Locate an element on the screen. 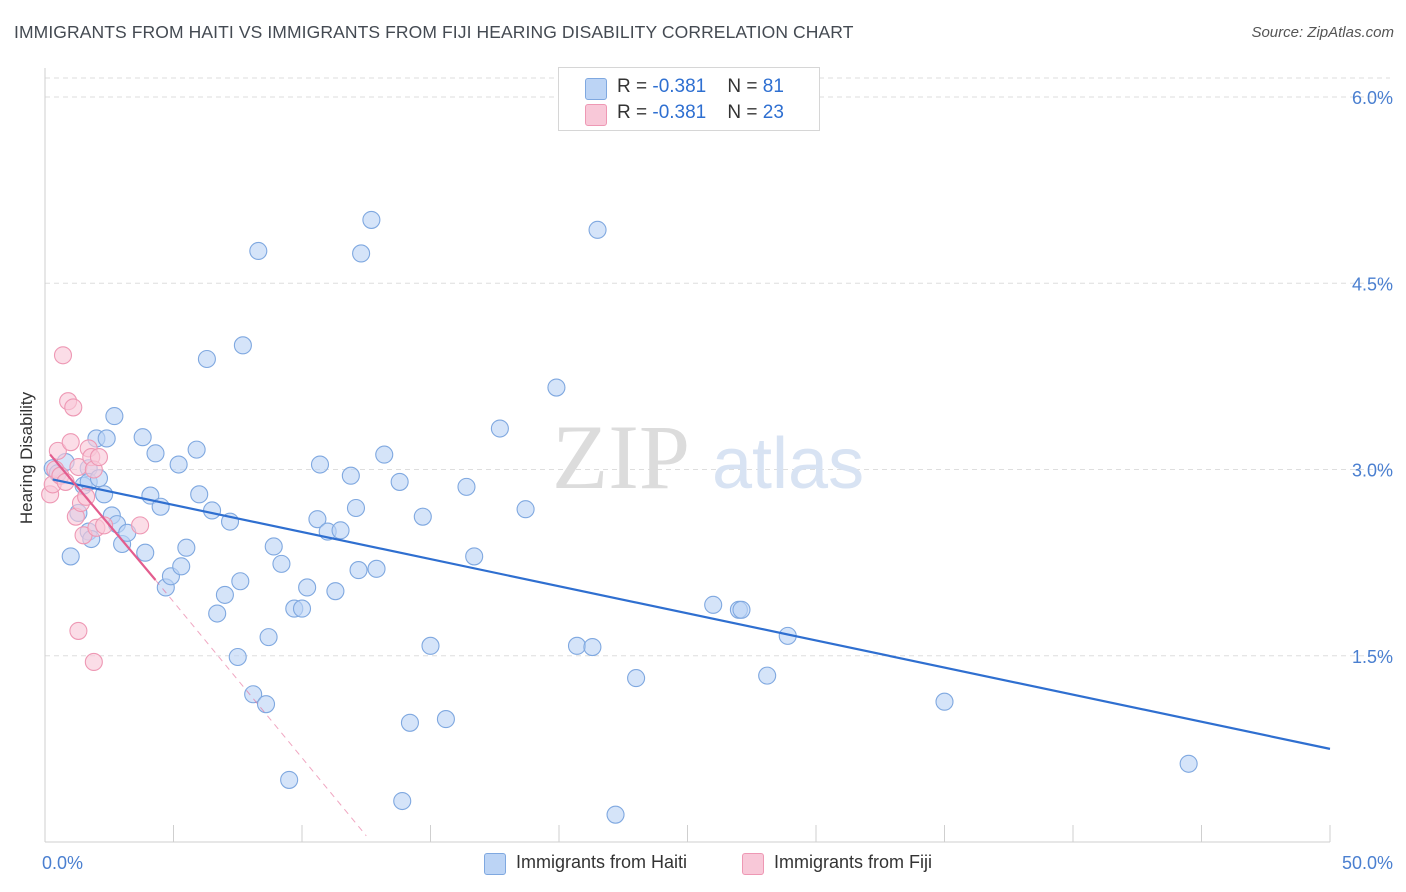  fiji-n-value: 23 is located at coordinates (773, 112).